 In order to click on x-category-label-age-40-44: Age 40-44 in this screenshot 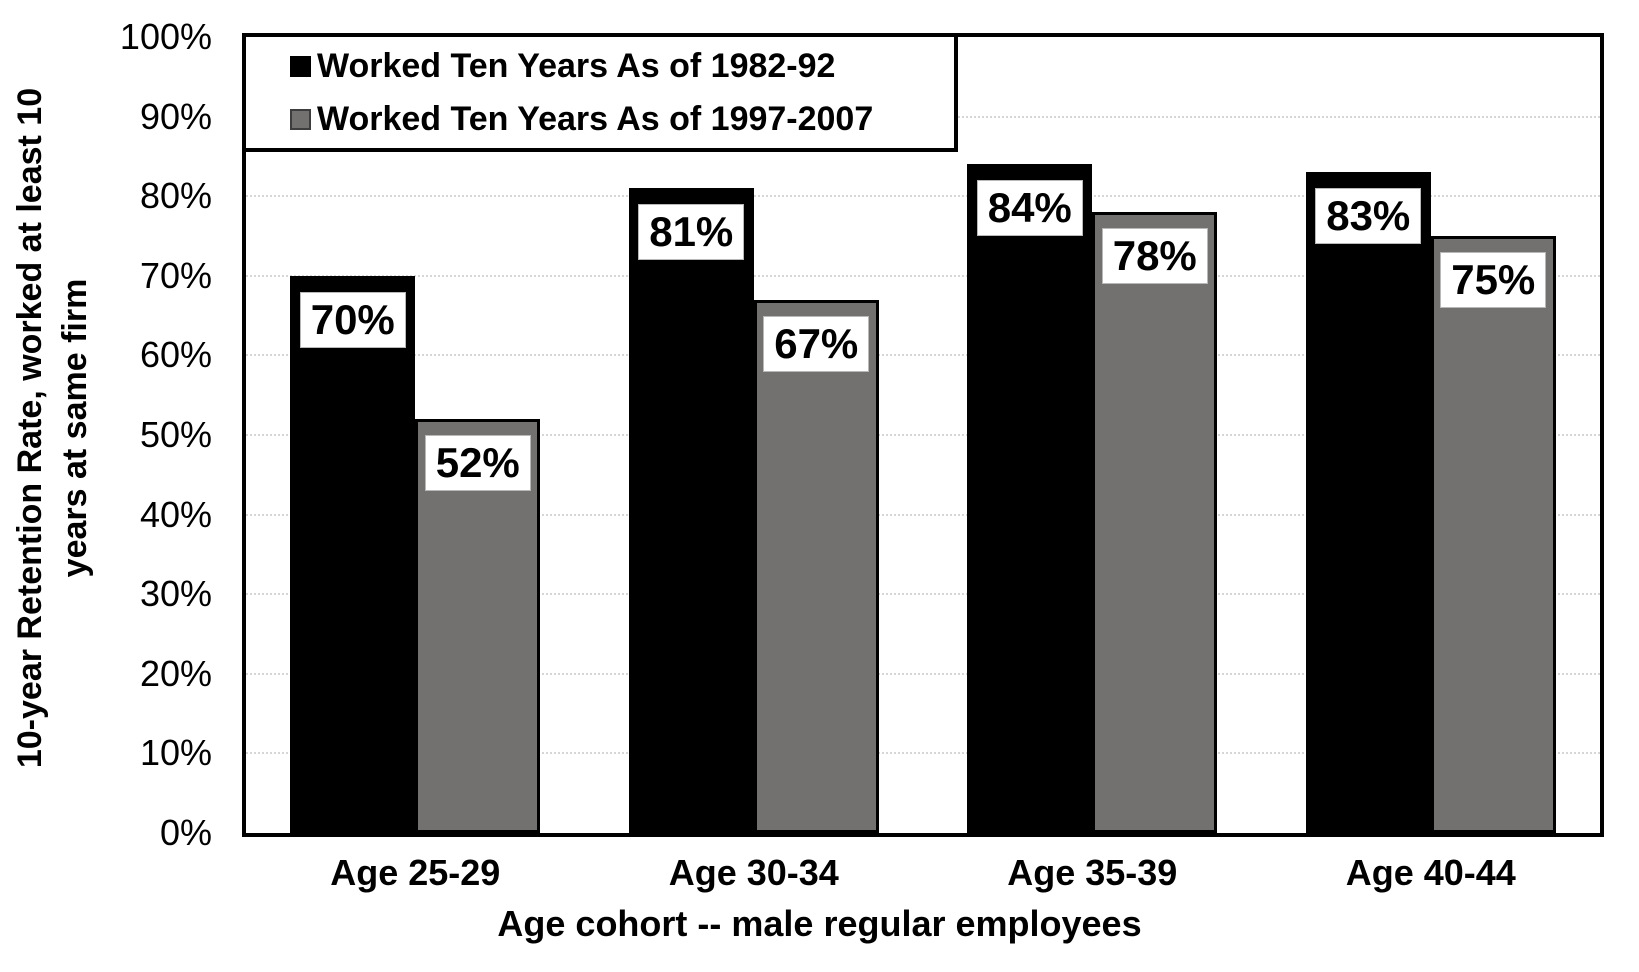, I will do `click(1430, 872)`.